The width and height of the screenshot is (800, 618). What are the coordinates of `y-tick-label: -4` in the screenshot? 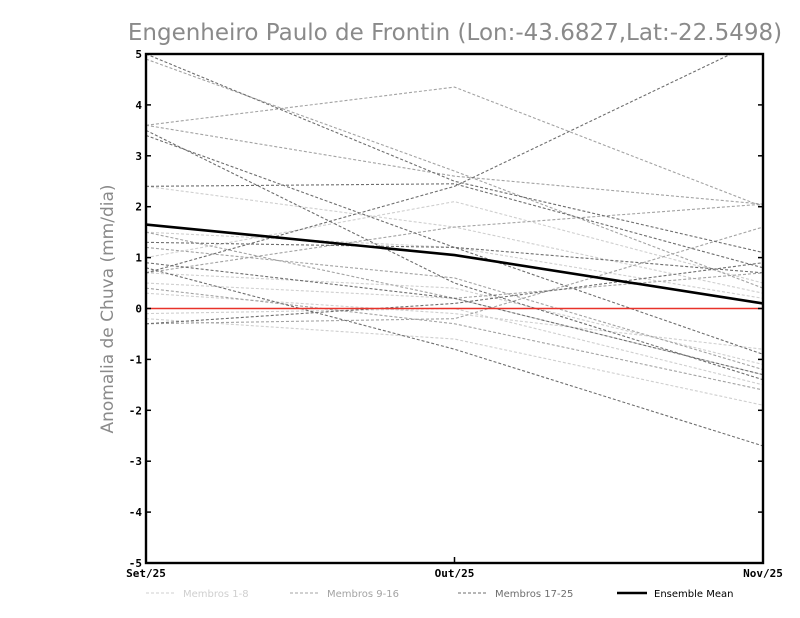 It's located at (136, 512).